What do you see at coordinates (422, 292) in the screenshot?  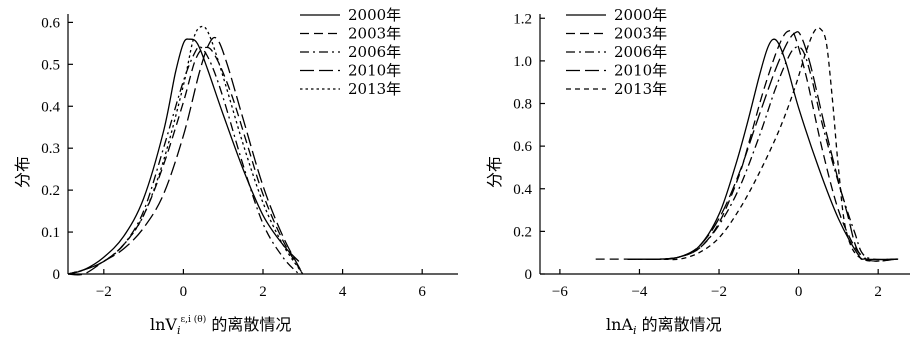 I see `x-tick-label: 6` at bounding box center [422, 292].